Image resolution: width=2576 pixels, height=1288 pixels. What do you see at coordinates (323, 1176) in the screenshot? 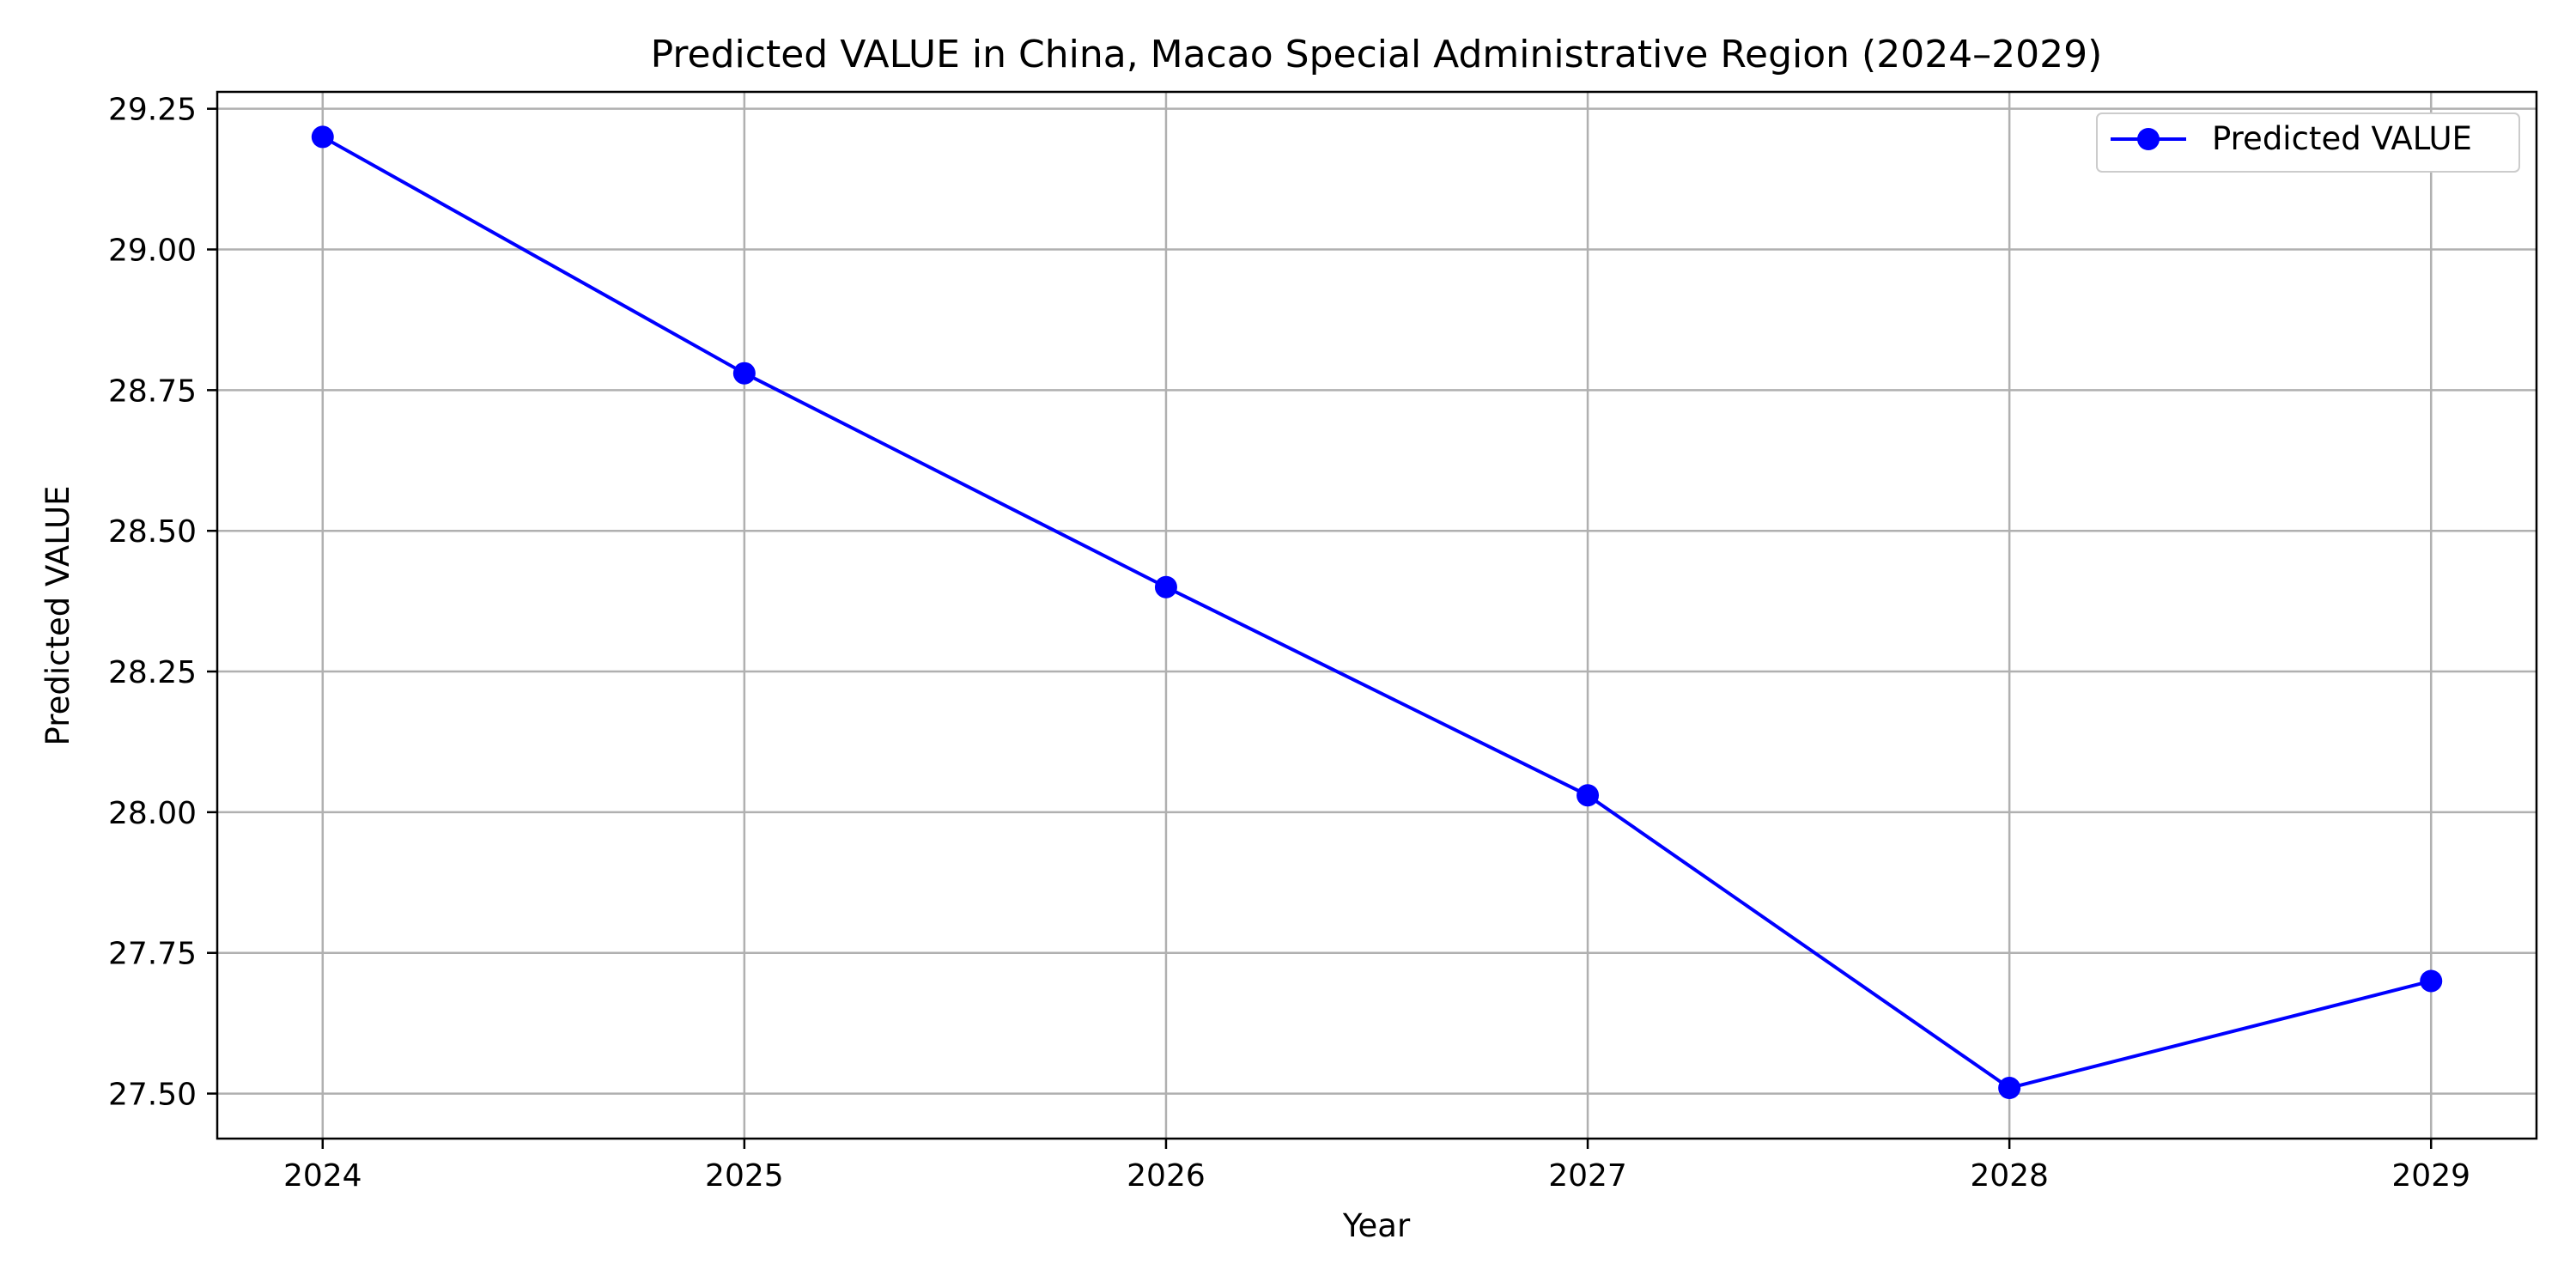
I see `x-tick-label: 2024` at bounding box center [323, 1176].